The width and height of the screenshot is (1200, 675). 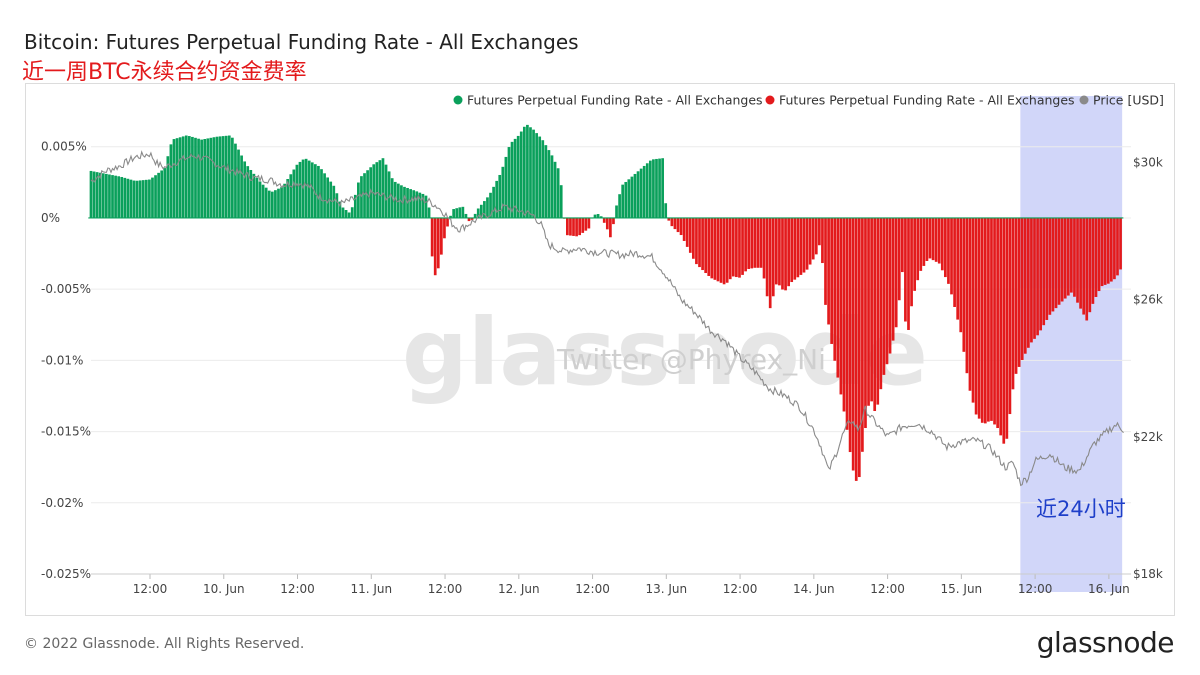 I want to click on x-tick-label: 11. Jun, so click(x=371, y=589).